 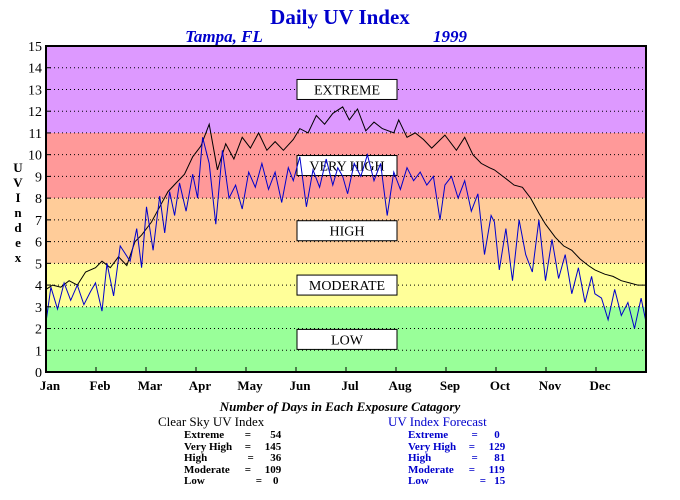 What do you see at coordinates (38, 308) in the screenshot?
I see `y-tick-label: 3` at bounding box center [38, 308].